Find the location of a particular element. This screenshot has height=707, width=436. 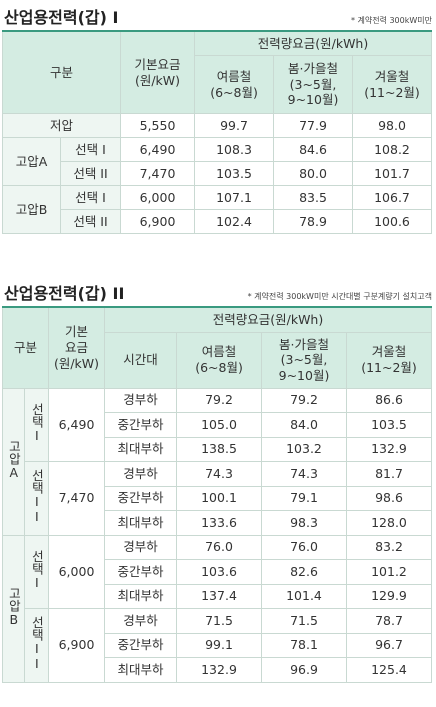

energy-rate: 98.0 is located at coordinates (392, 125).